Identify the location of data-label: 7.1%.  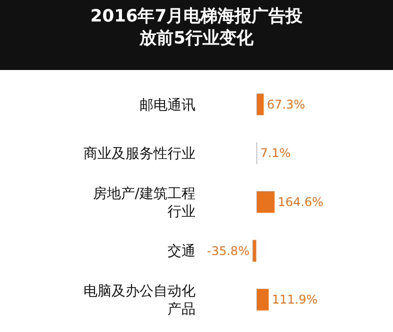
(275, 153).